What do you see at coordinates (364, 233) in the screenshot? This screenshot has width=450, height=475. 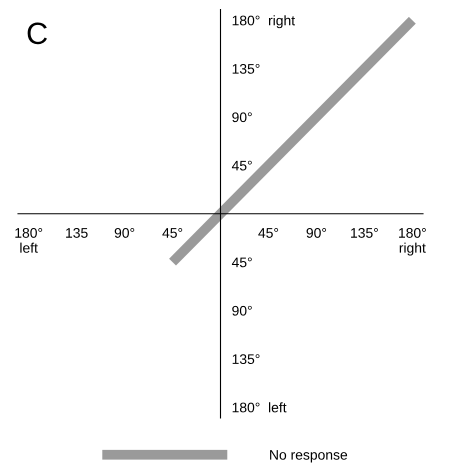 I see `x-tick-label: 135°` at bounding box center [364, 233].